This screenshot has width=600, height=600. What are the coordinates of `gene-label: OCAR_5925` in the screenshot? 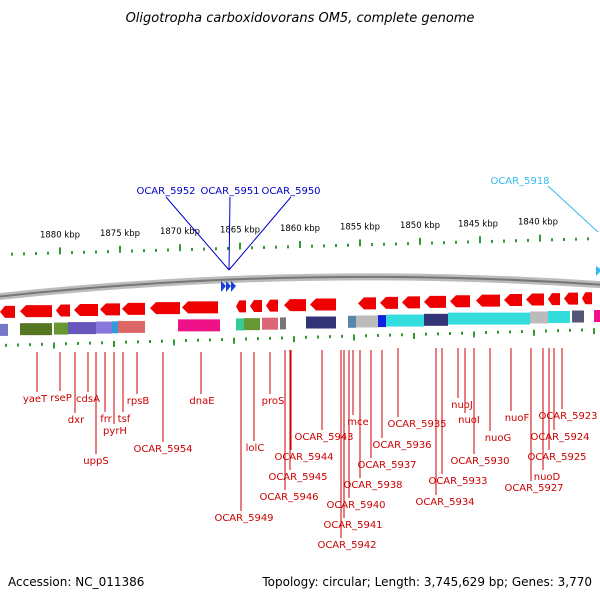 It's located at (556, 457).